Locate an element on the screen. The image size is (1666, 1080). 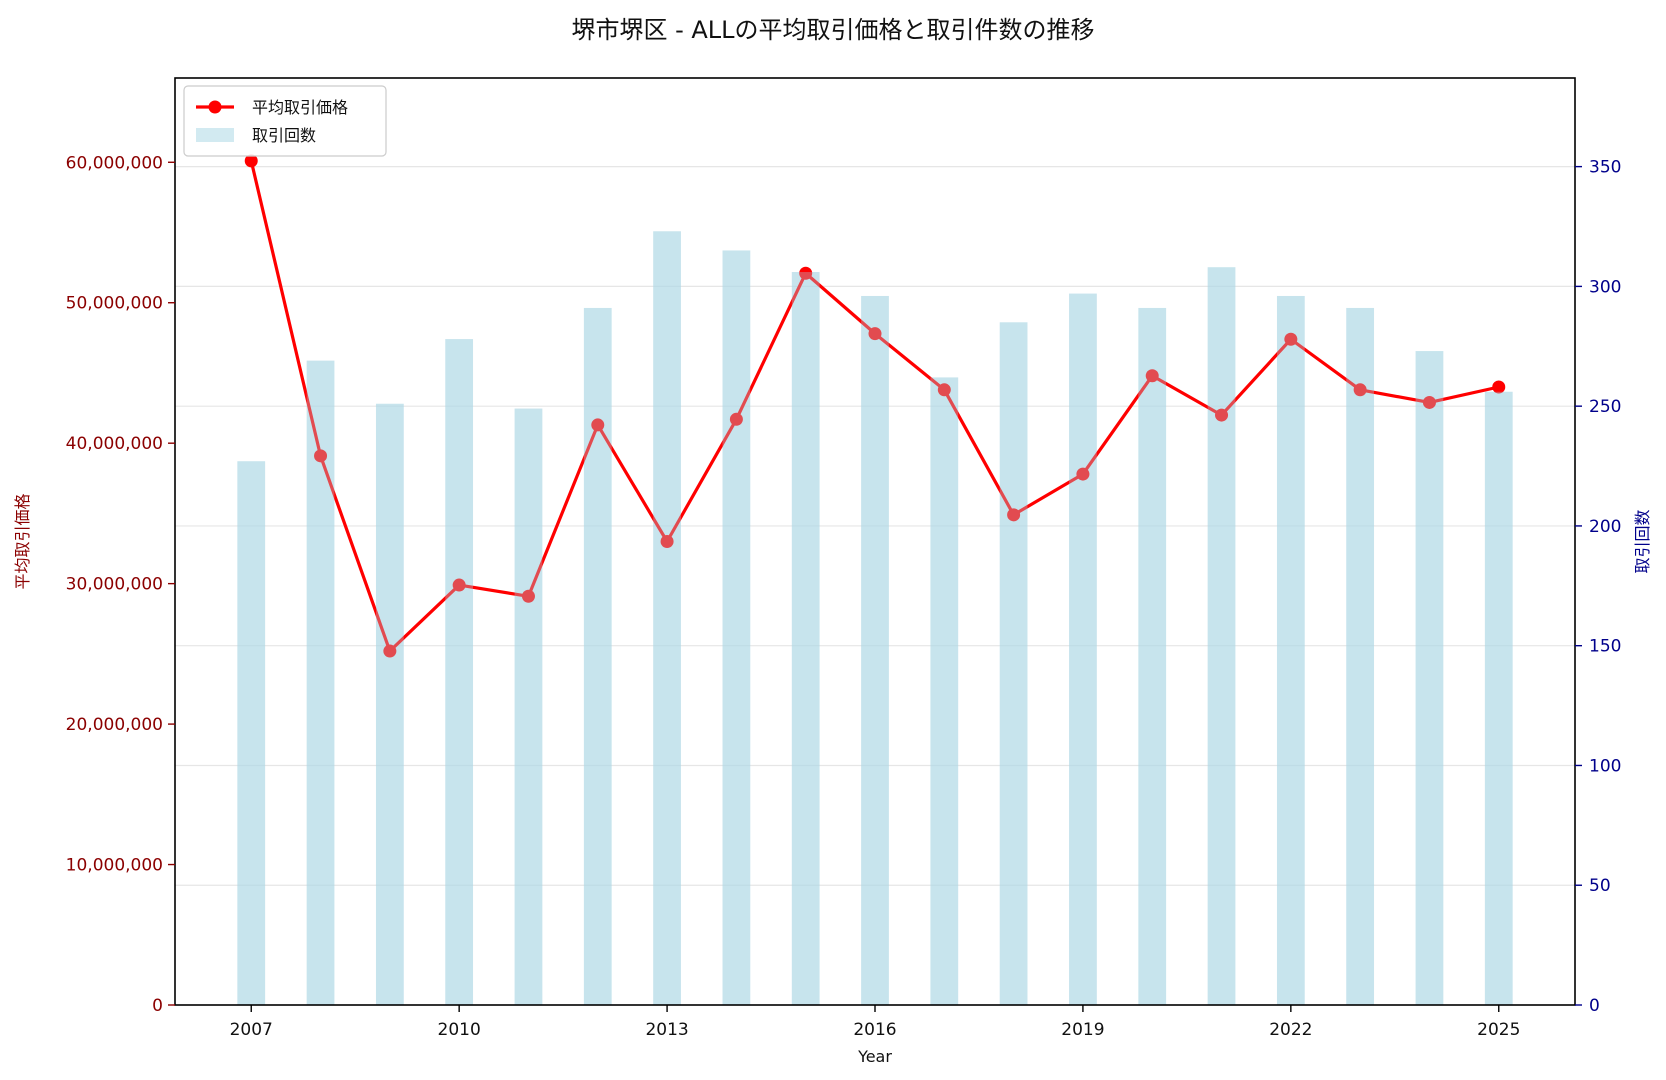
bar-2024 is located at coordinates (1429, 678).